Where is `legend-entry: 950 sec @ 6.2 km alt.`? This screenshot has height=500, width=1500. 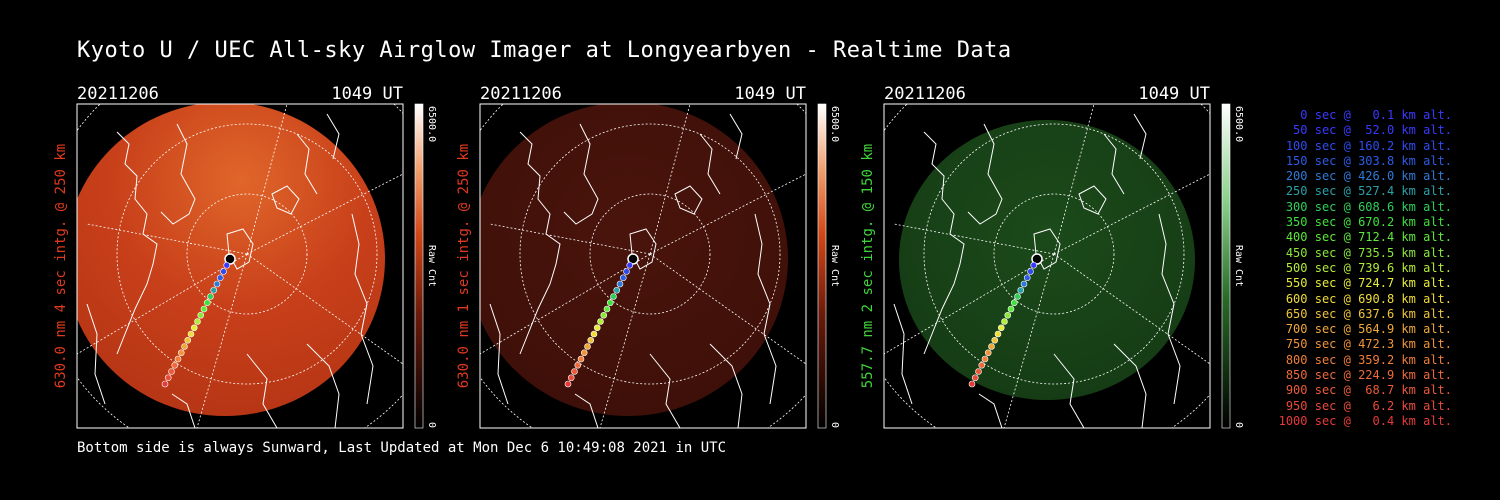 legend-entry: 950 sec @ 6.2 km alt. is located at coordinates (1368, 405).